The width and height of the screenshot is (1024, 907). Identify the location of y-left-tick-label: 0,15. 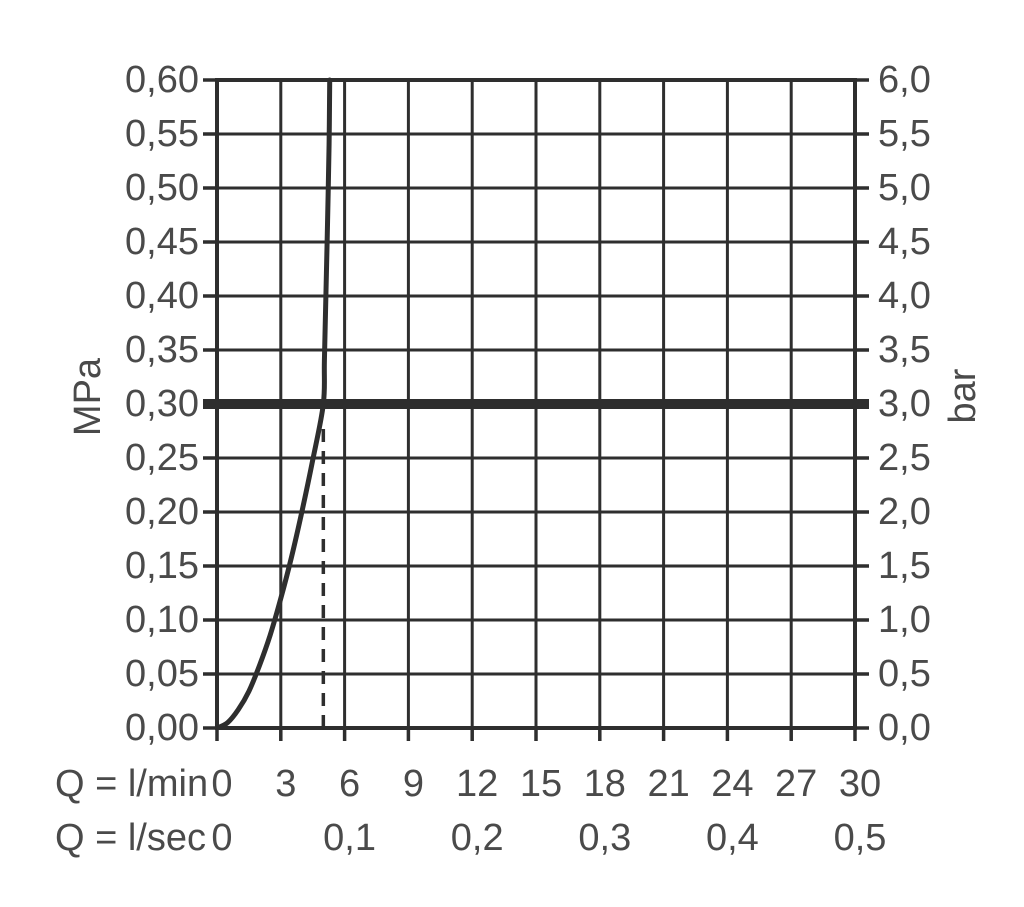
(162, 566).